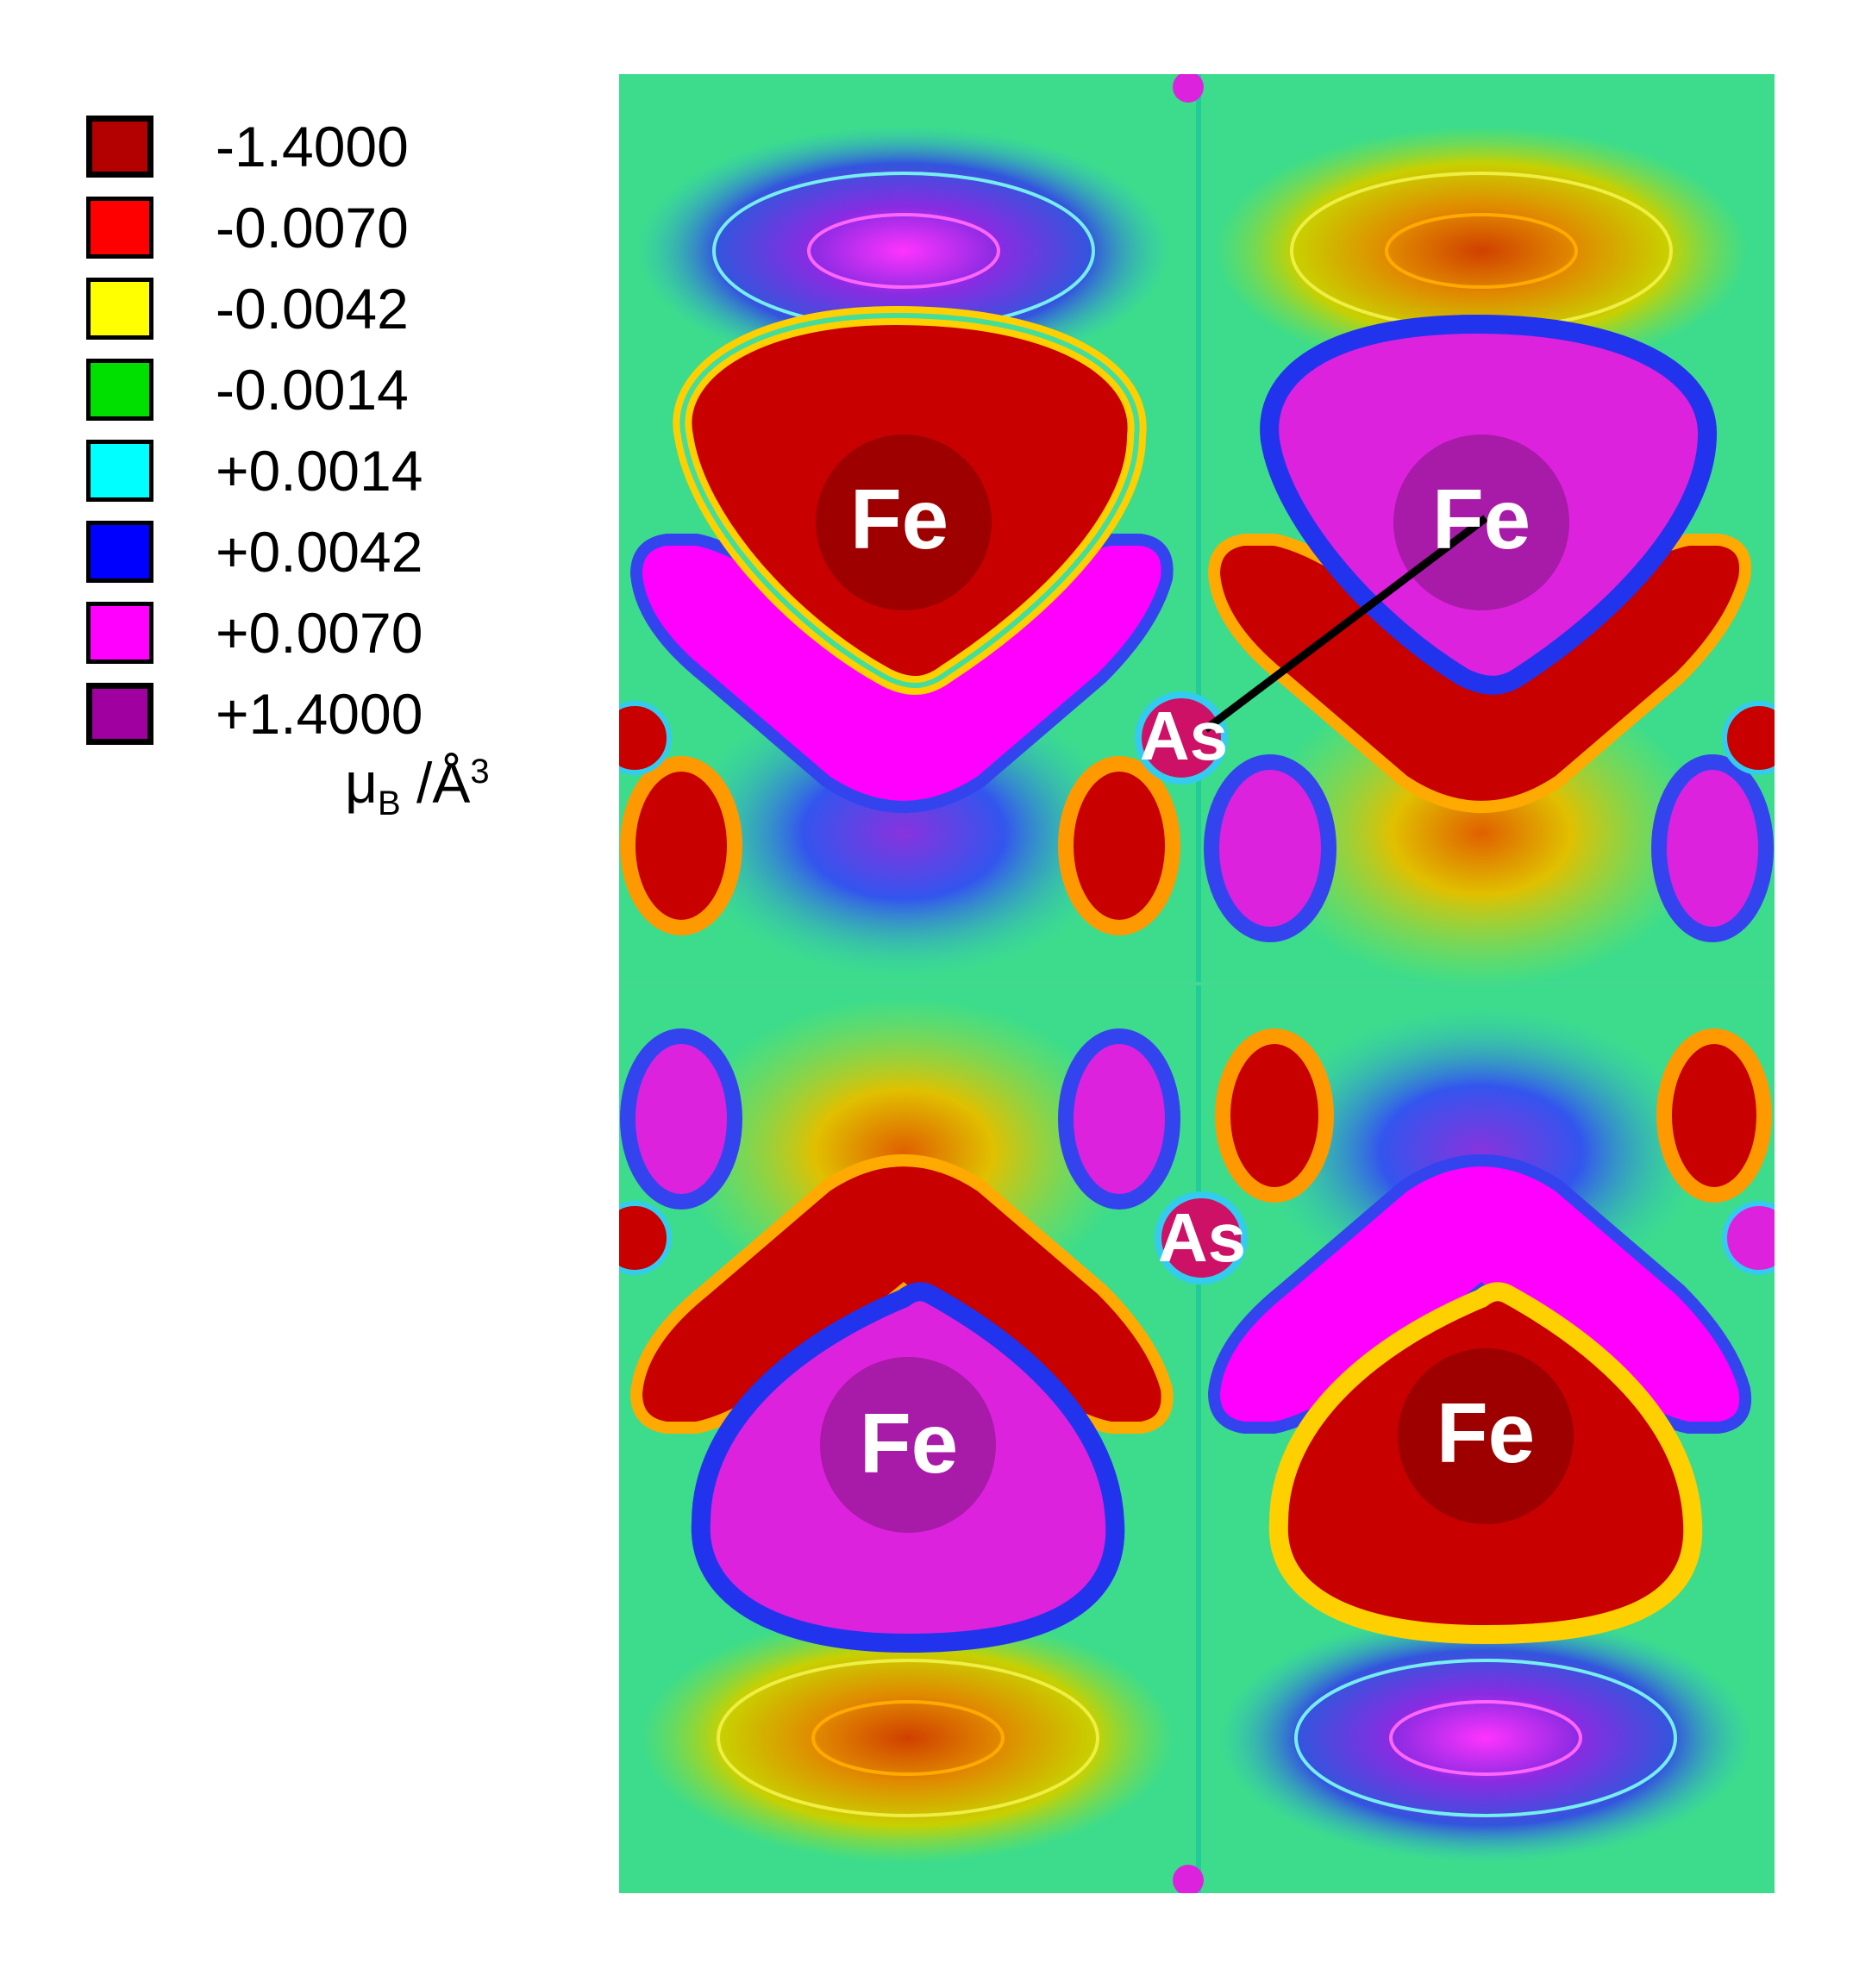 Image resolution: width=1853 pixels, height=1988 pixels. What do you see at coordinates (390, 804) in the screenshot?
I see `unit-subscript: B` at bounding box center [390, 804].